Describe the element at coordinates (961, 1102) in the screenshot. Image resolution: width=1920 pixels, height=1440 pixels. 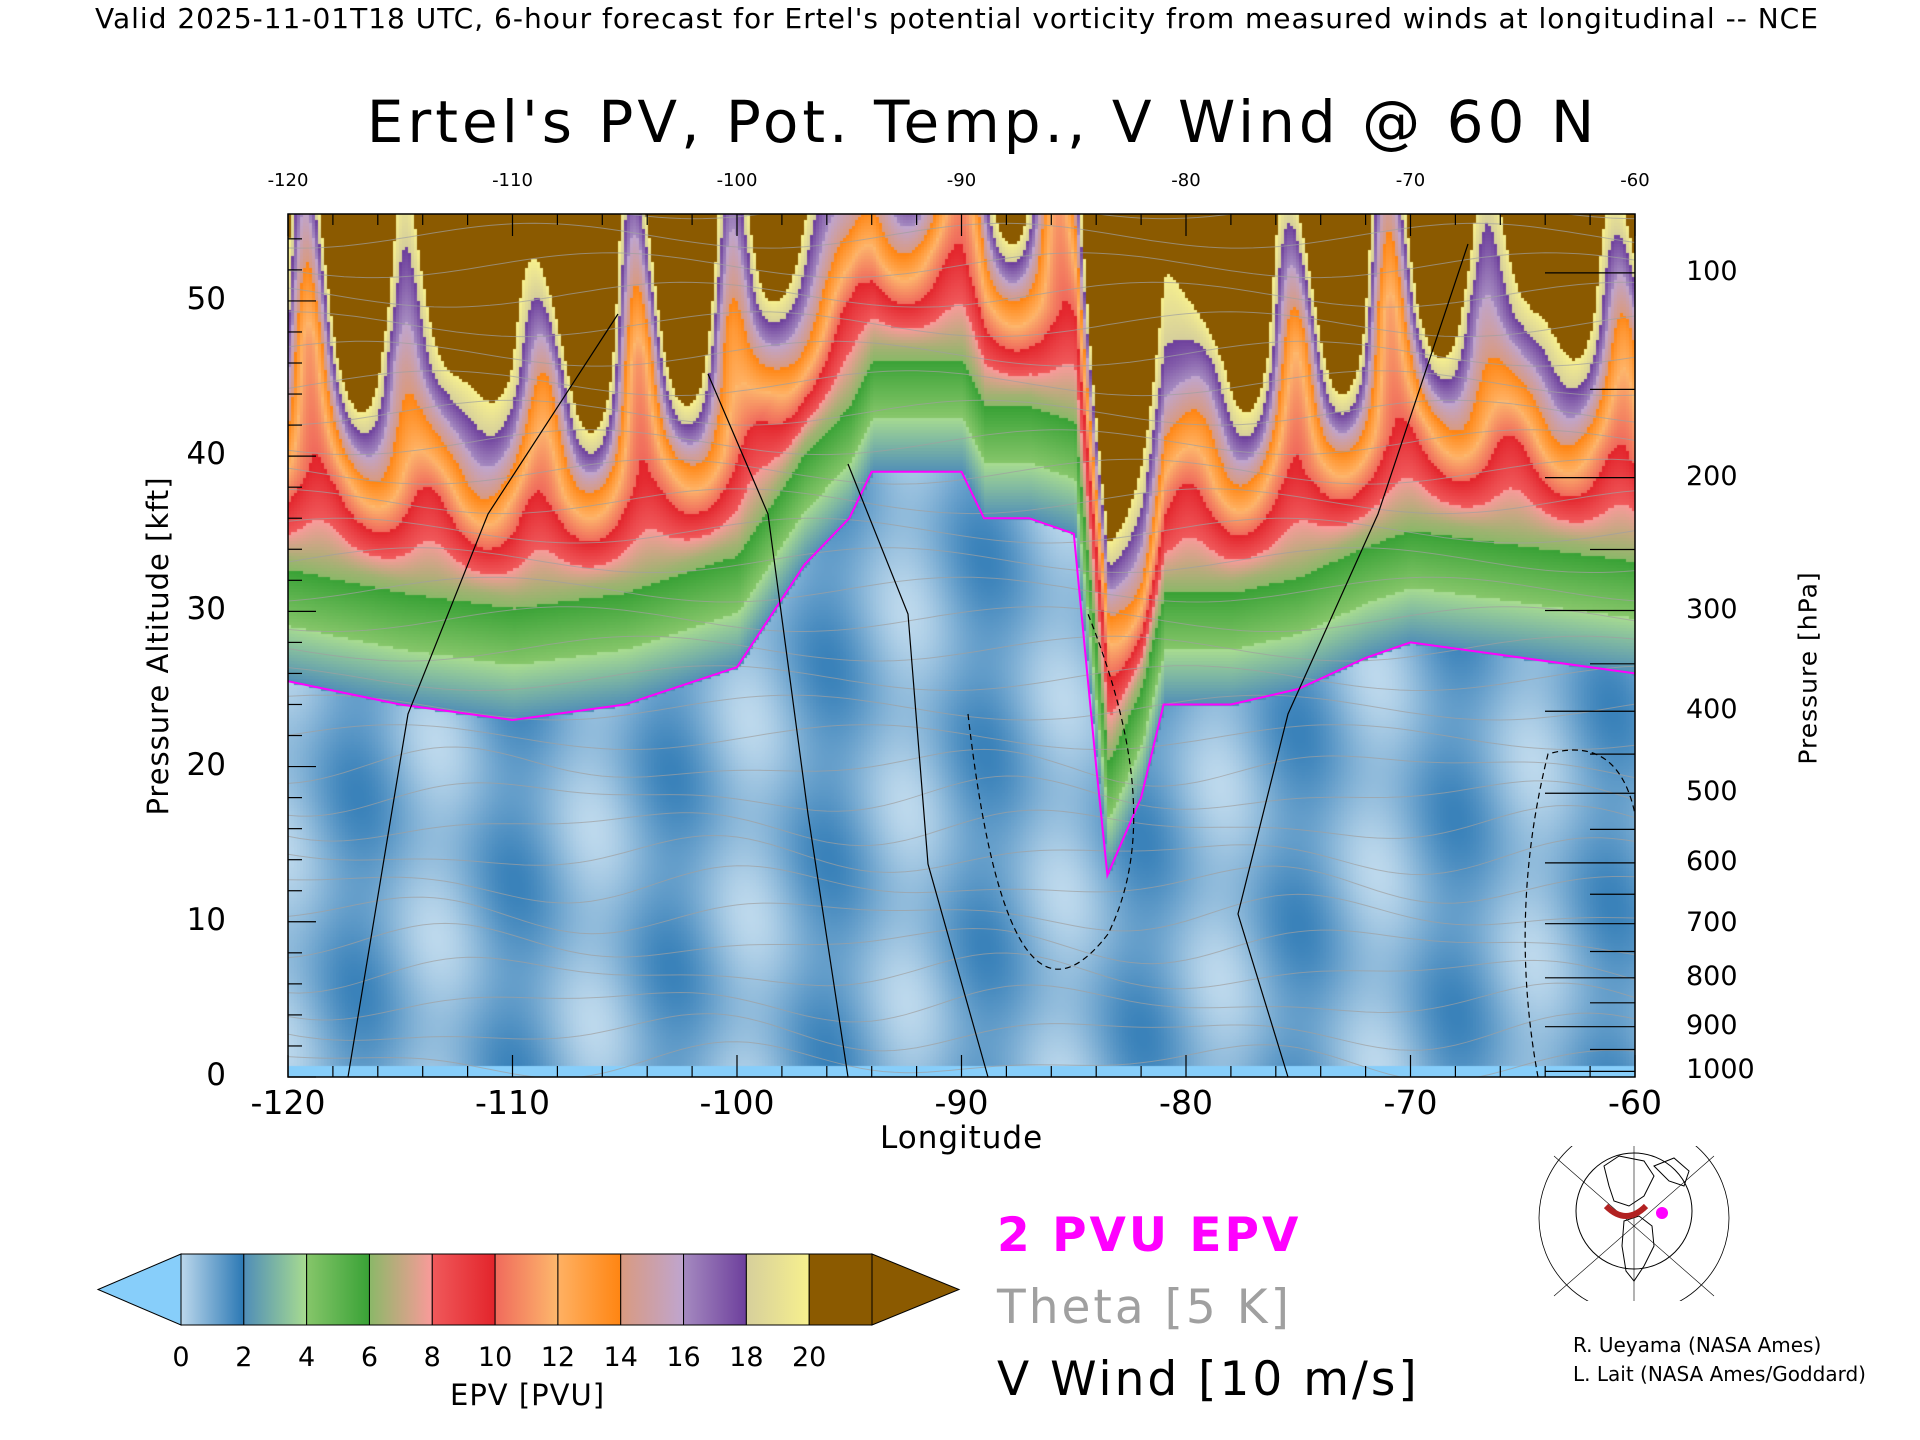
I see `x-tick-label: -90` at that location.